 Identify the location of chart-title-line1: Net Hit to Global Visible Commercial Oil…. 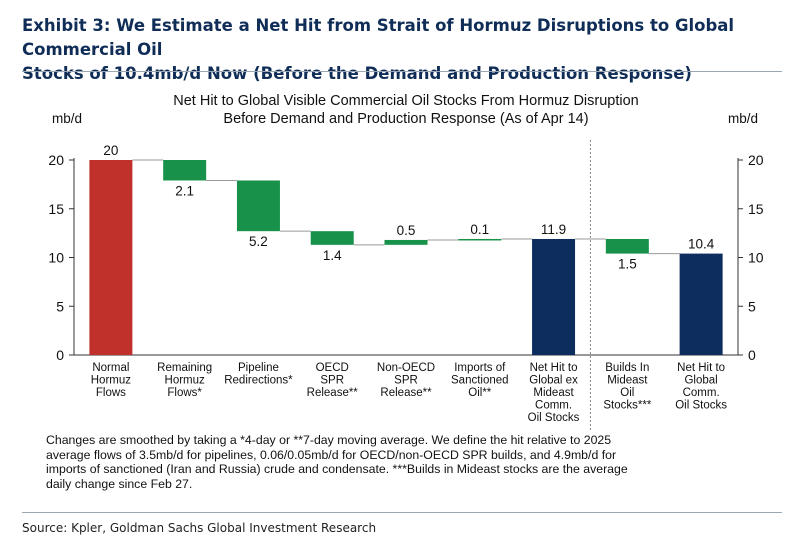
(405, 101).